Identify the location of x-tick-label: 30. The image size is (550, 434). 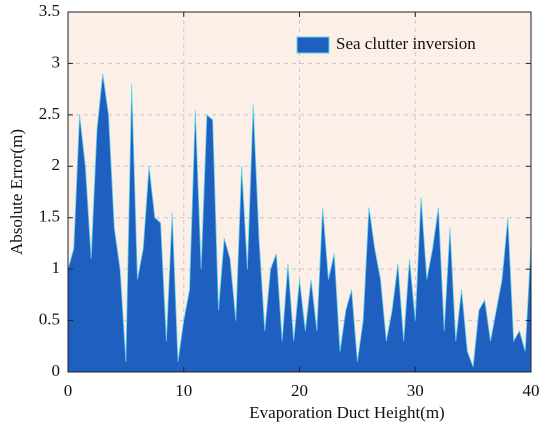
(415, 390).